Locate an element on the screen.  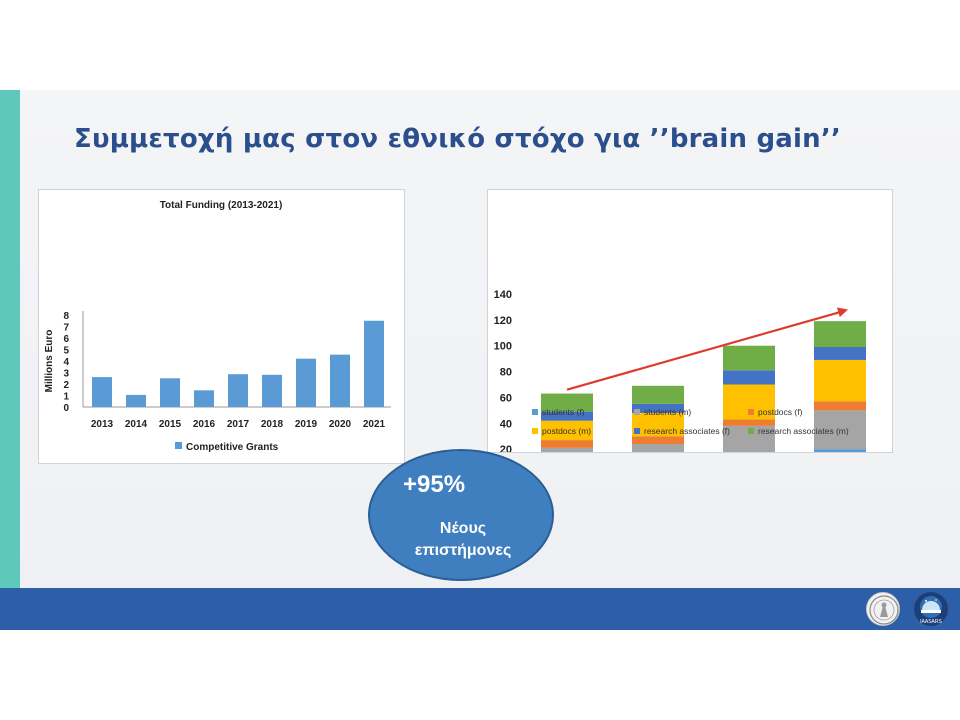
chart2-y-tick-label: 100 is located at coordinates (503, 347).